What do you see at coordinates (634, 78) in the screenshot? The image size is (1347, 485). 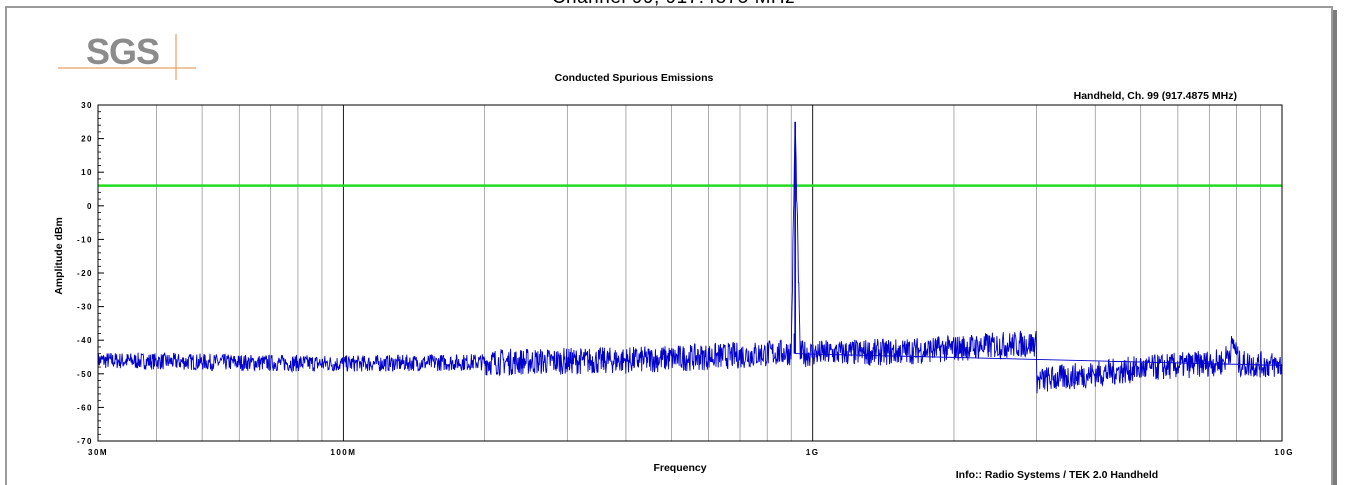 I see `chart-title: Conducted Spurious Emissions` at bounding box center [634, 78].